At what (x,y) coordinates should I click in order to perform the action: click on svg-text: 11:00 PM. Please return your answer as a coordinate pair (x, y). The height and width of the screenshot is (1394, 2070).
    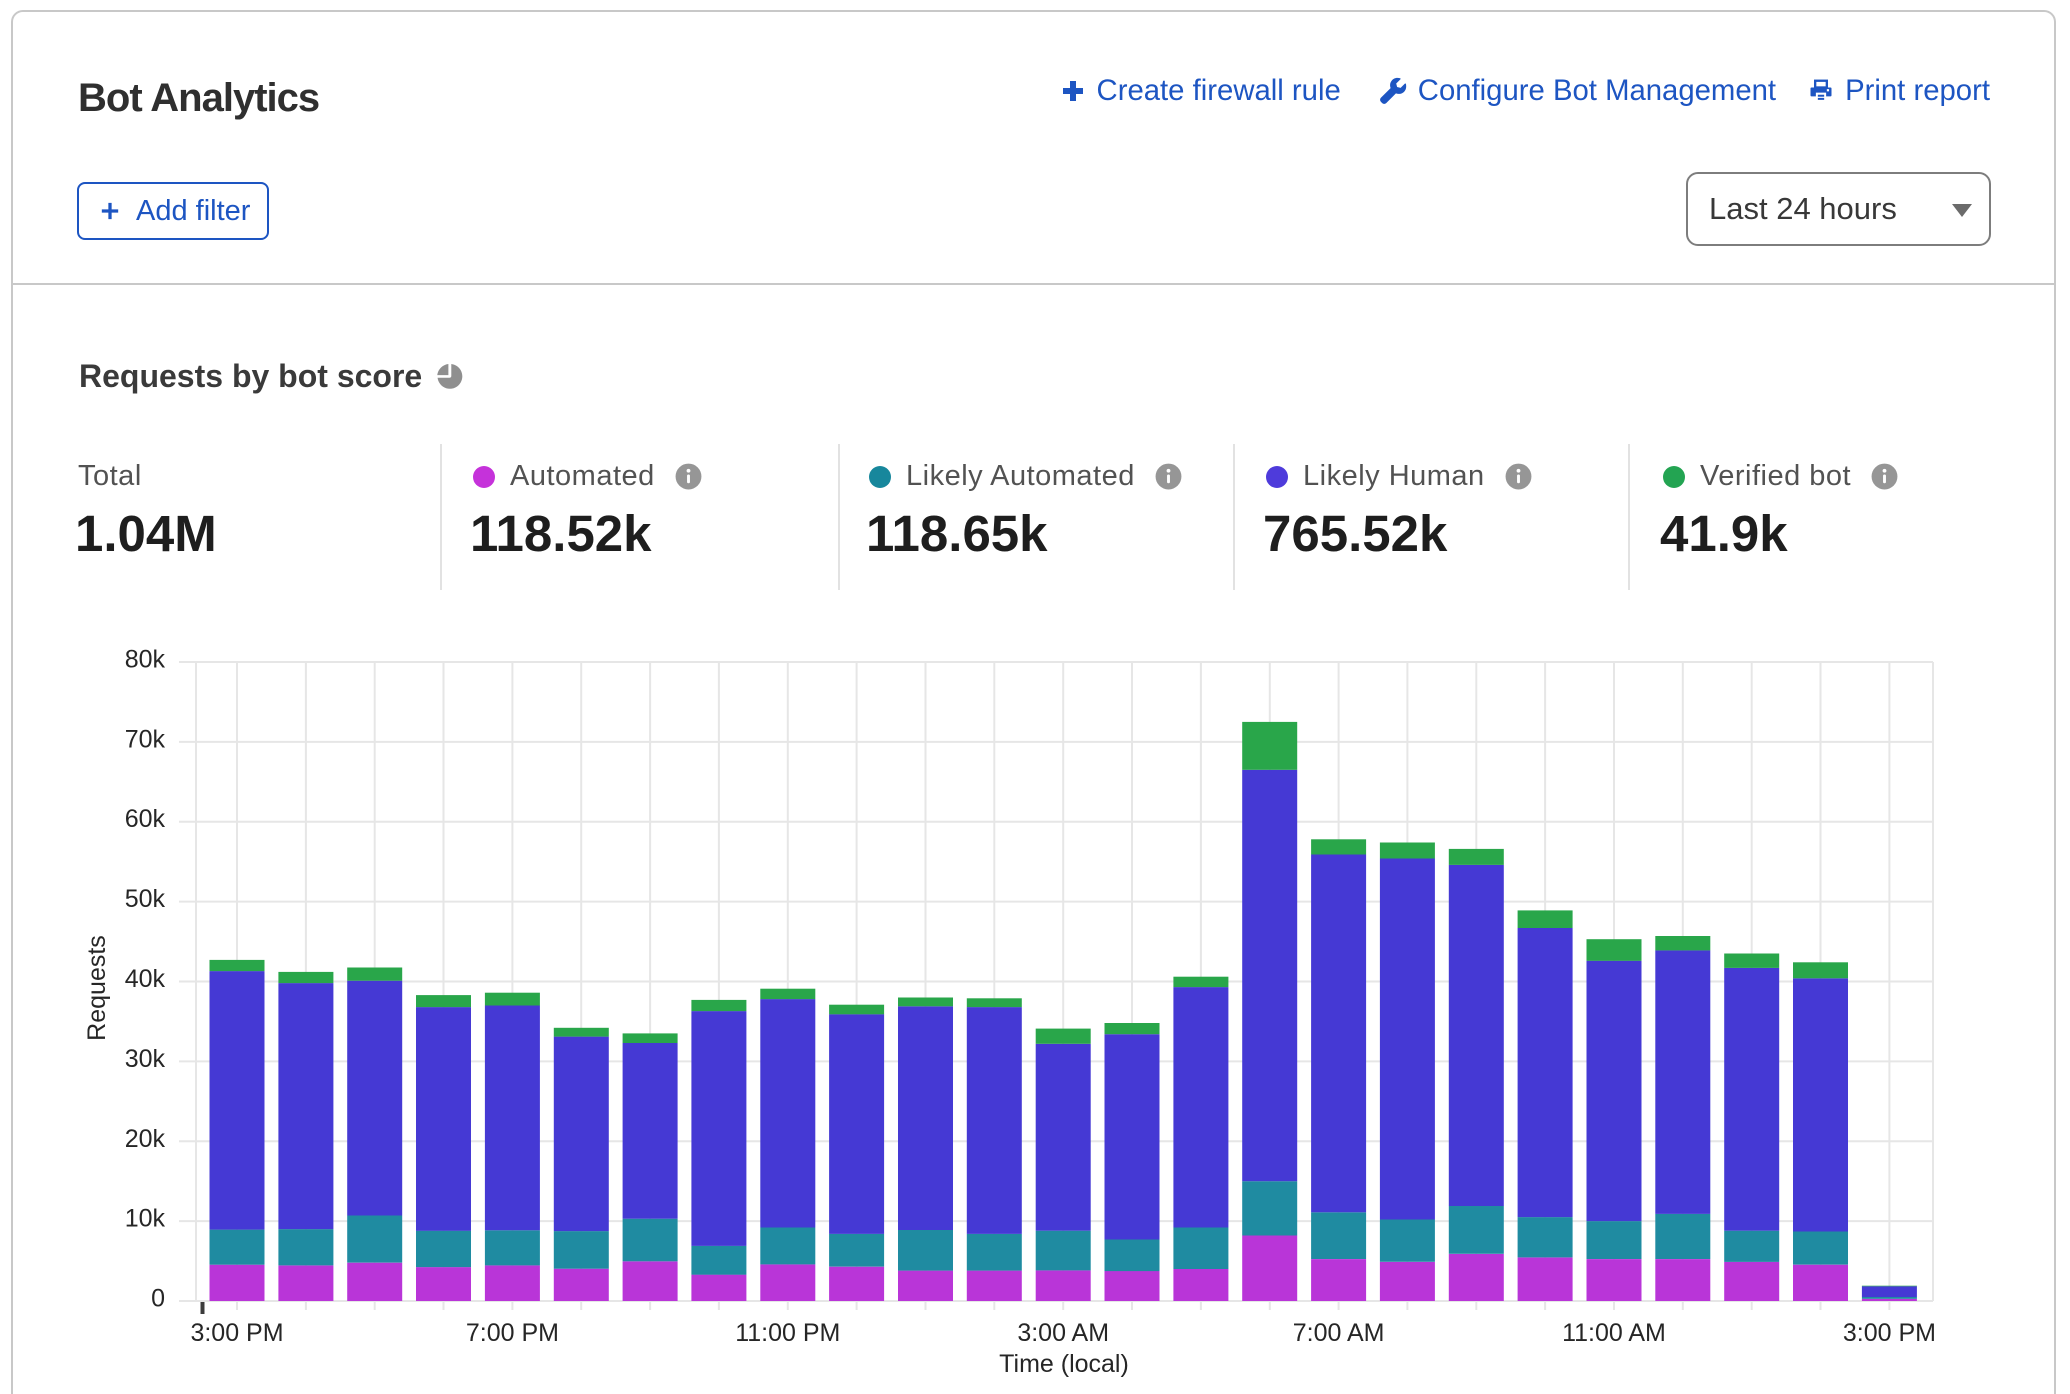
    Looking at the image, I should click on (787, 1333).